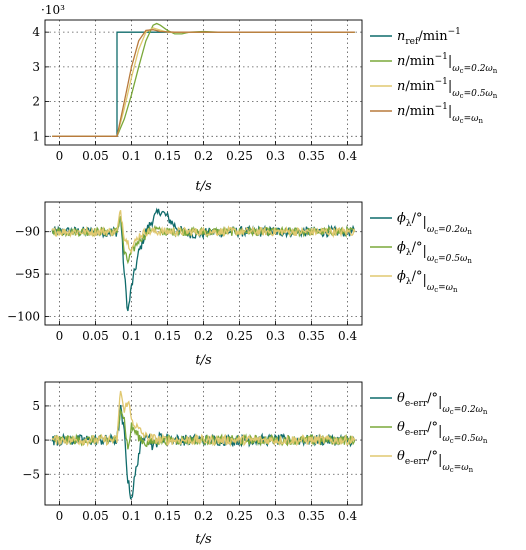  I want to click on y-tick-label: 0, so click(36, 440).